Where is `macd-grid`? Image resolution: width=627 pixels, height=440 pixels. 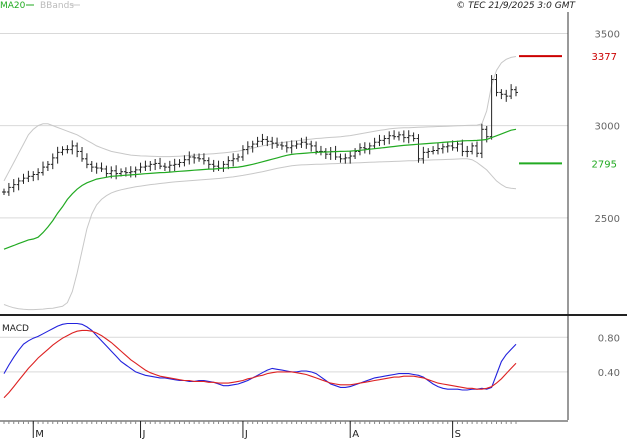 macd-grid is located at coordinates (284, 354).